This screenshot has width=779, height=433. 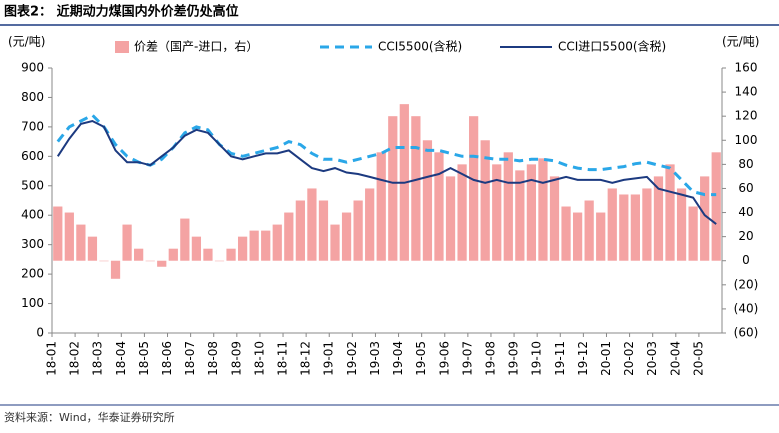 I want to click on x-tick-label: 20-03, so click(x=652, y=358).